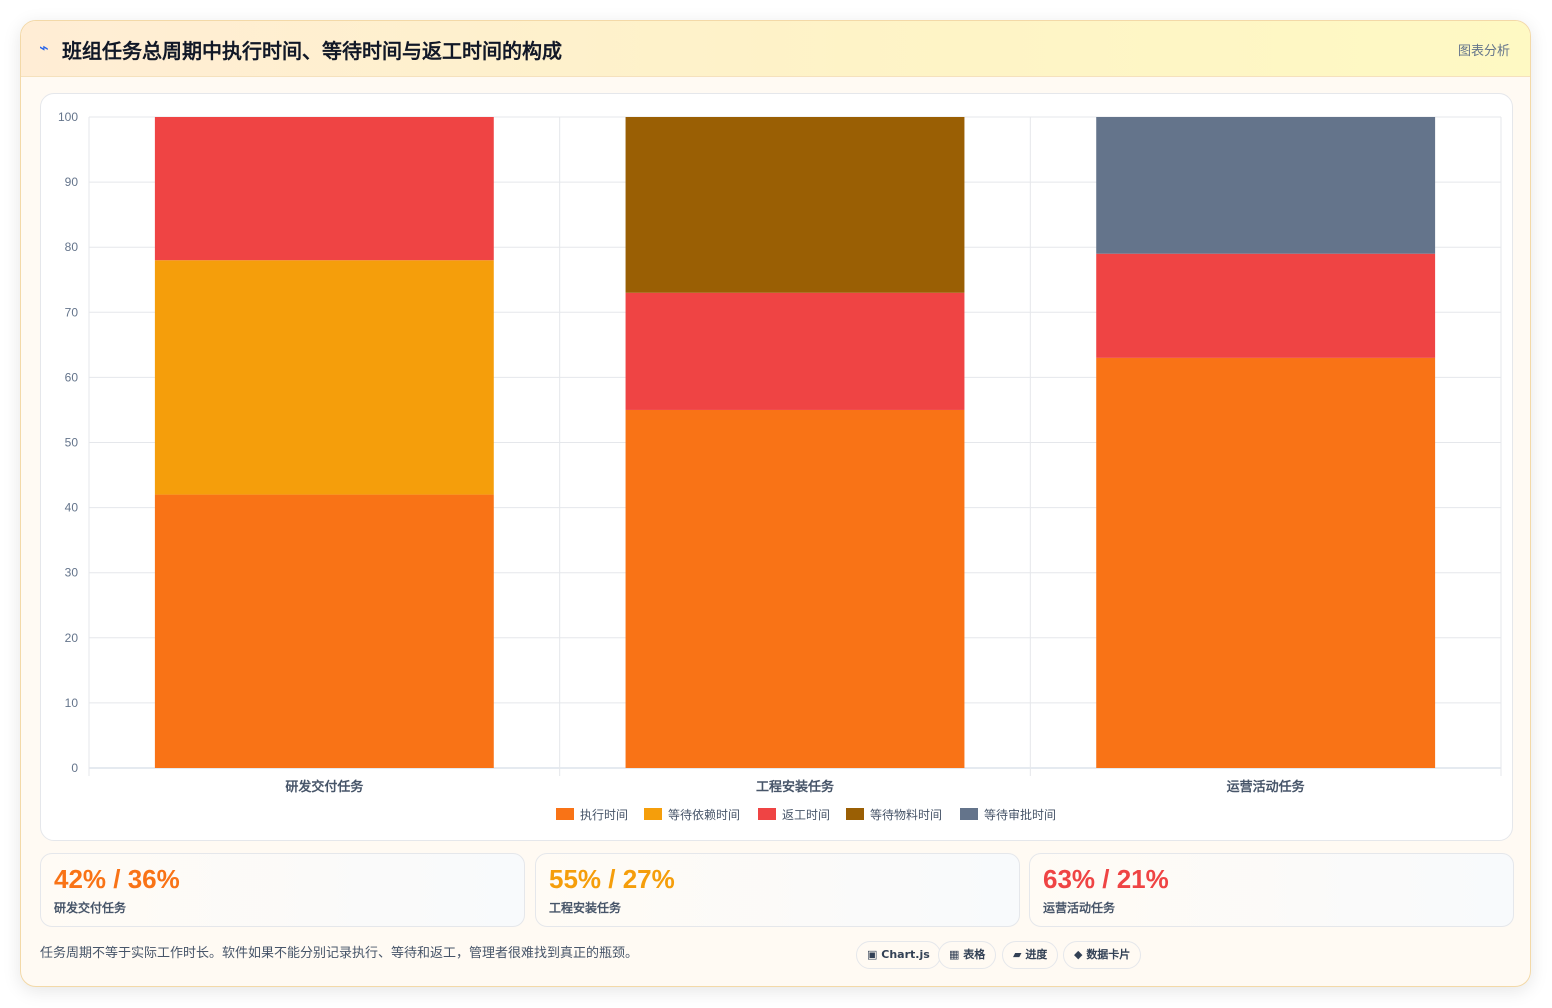 Image resolution: width=1552 pixels, height=1008 pixels. I want to click on lightning-icon: ⌁, so click(44, 47).